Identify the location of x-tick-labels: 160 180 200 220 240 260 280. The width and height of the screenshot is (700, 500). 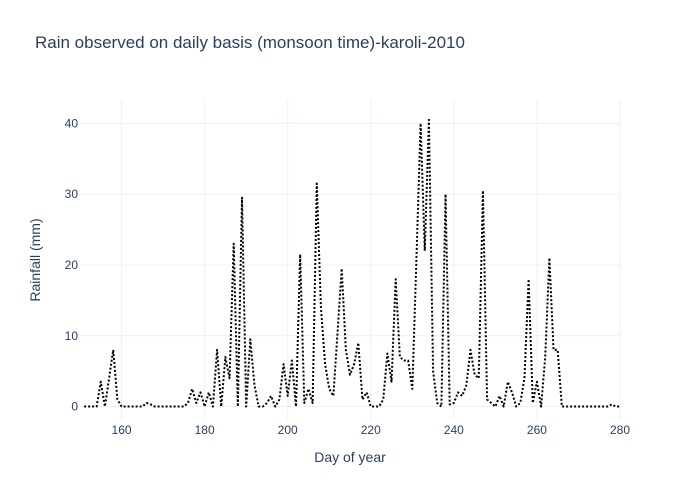
(371, 430).